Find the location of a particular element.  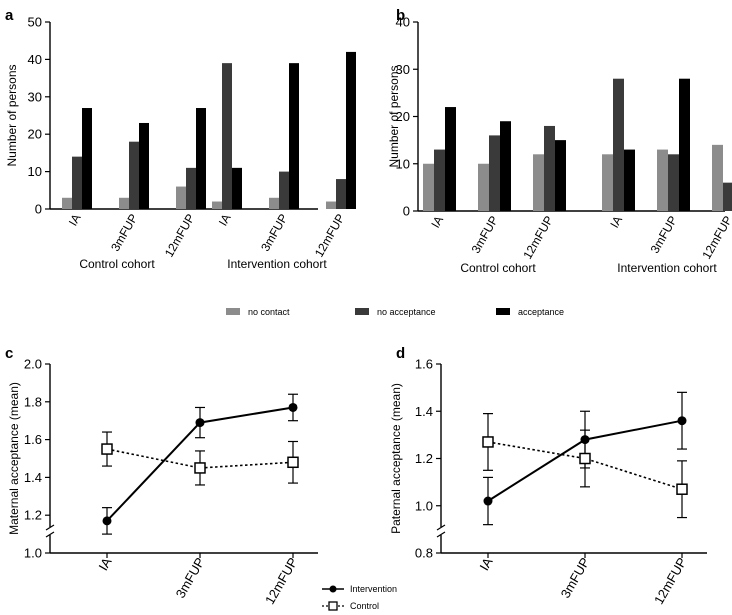

panel-label: b is located at coordinates (400, 15).